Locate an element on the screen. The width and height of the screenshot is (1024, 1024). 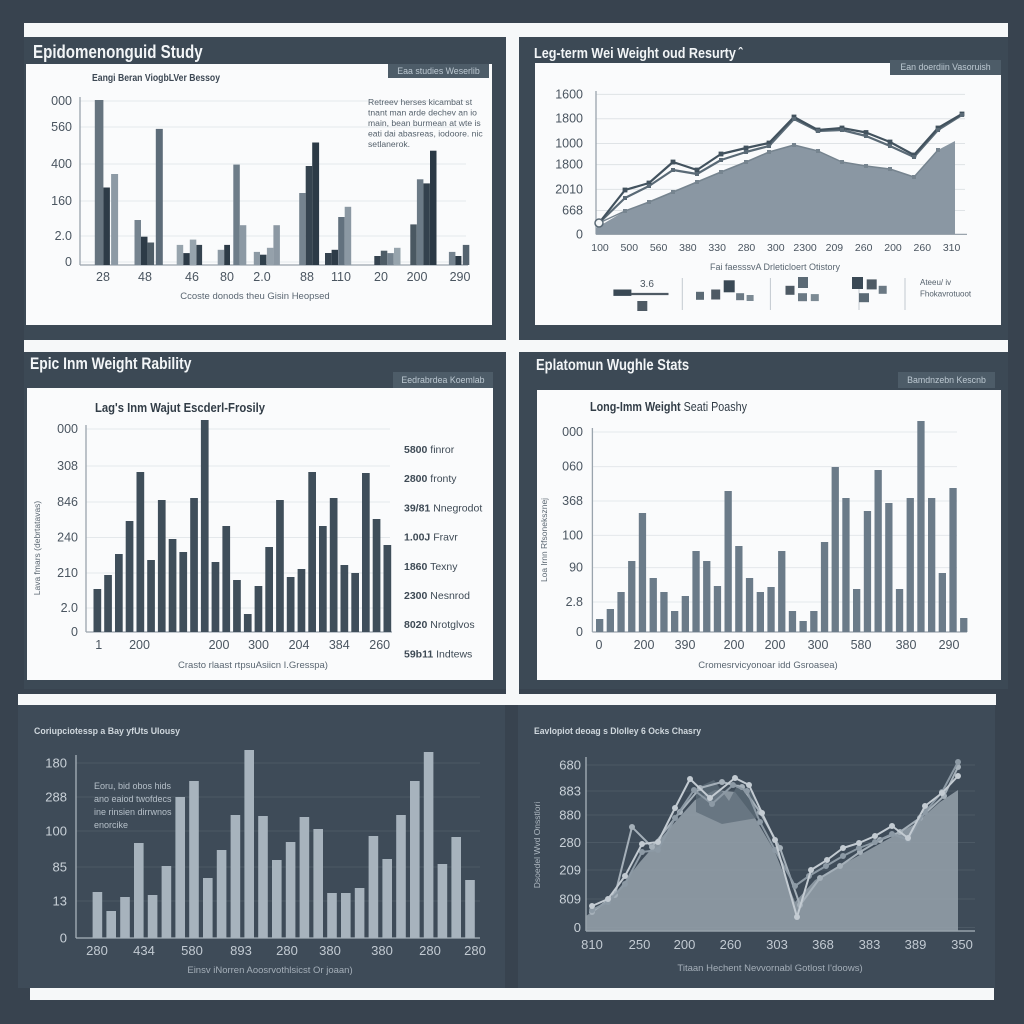
svg-text: 384 is located at coordinates (339, 645).